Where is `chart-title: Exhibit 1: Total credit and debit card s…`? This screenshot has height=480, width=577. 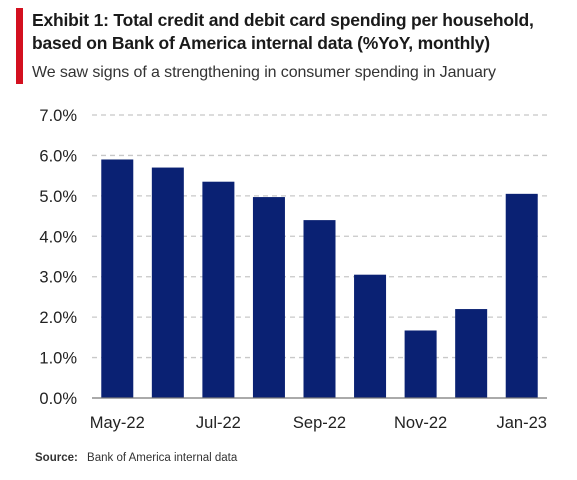
chart-title: Exhibit 1: Total credit and debit card s… is located at coordinates (283, 31).